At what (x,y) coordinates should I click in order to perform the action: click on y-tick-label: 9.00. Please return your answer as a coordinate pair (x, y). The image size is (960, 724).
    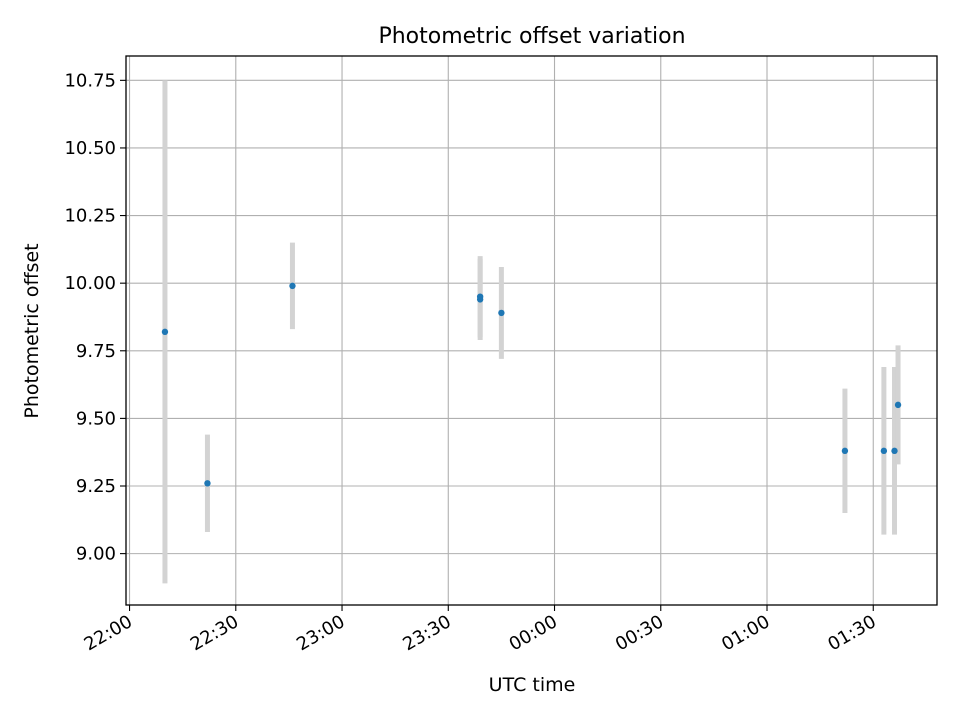
    Looking at the image, I should click on (96, 554).